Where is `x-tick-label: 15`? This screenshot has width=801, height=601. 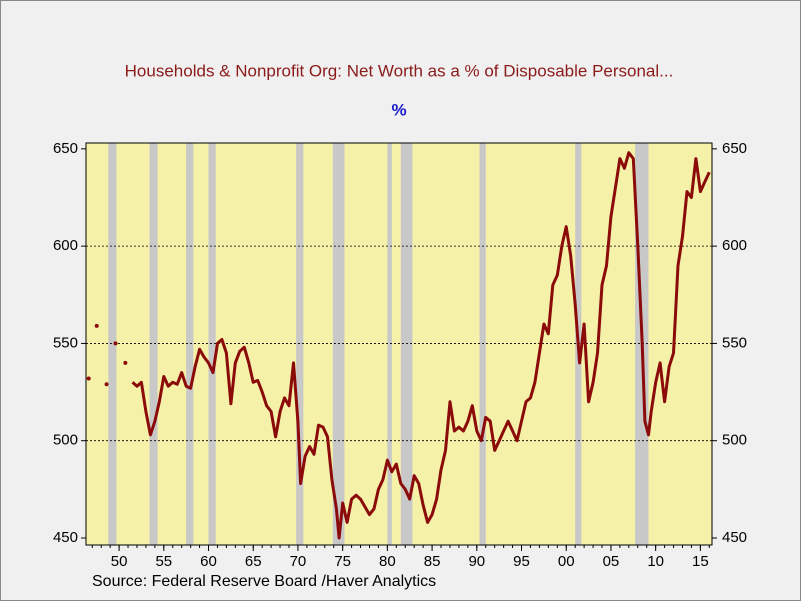
x-tick-label: 15 is located at coordinates (700, 561).